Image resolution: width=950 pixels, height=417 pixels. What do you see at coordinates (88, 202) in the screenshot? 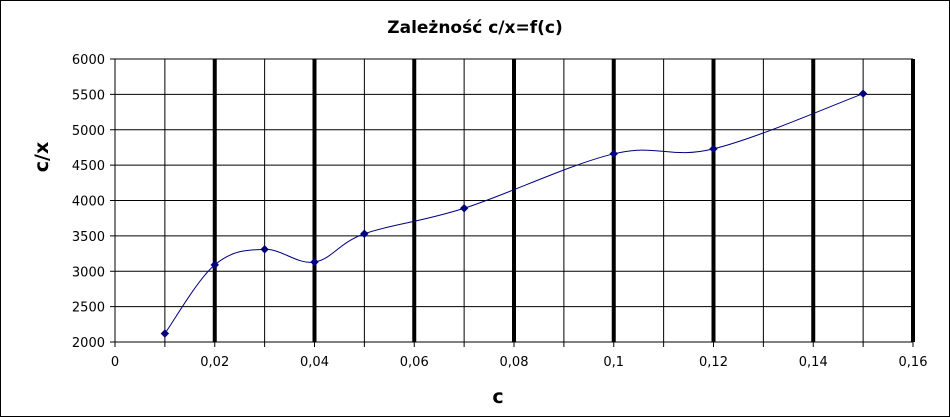
I see `y-tick-label: 4000` at bounding box center [88, 202].